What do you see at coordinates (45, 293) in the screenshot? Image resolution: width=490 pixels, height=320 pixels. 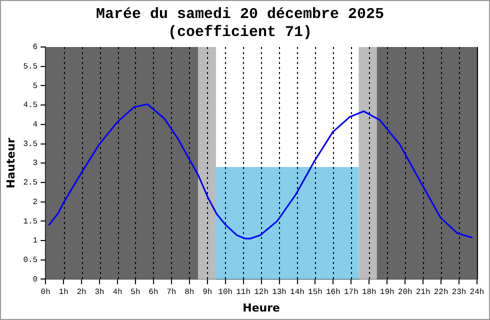 I see `x-tick-label: 0h` at bounding box center [45, 293].